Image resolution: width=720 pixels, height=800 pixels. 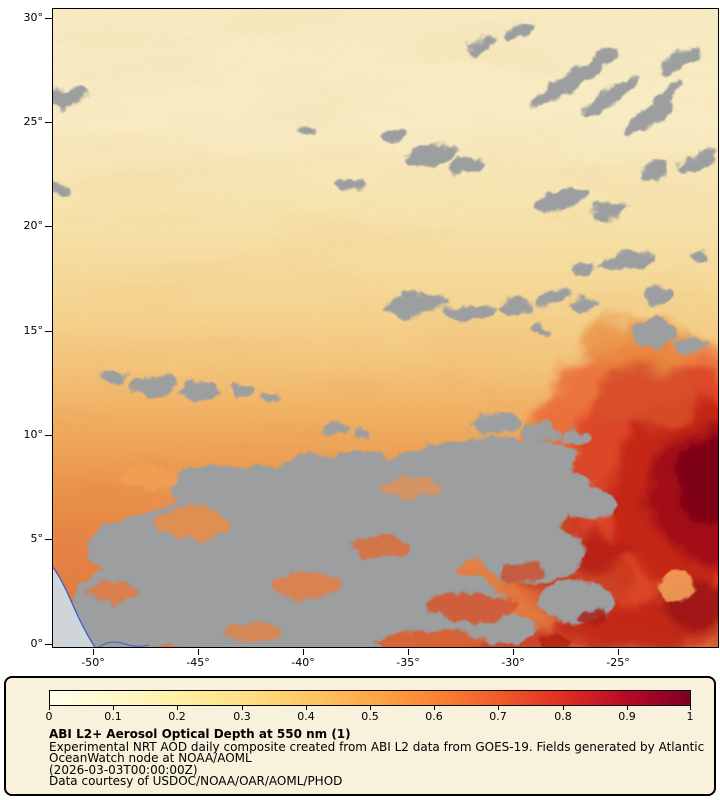 I want to click on colorbar-tick-label: 0.6, so click(x=434, y=716).